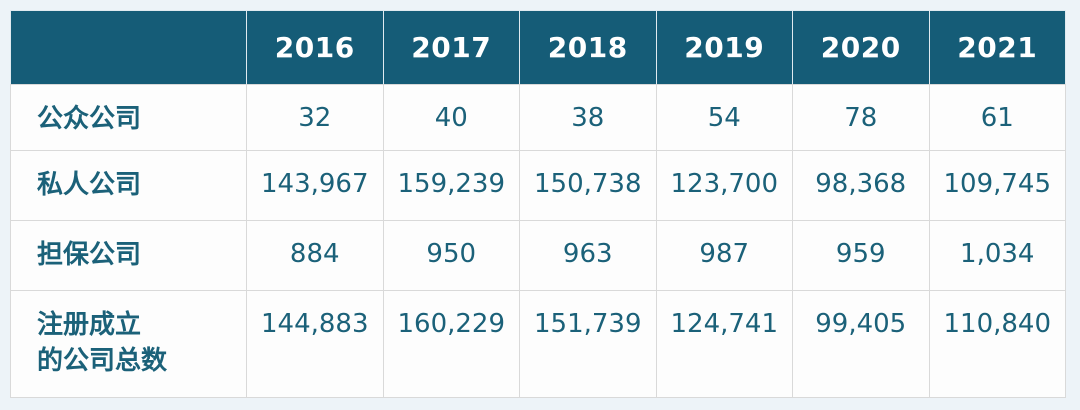 This screenshot has width=1080, height=410. I want to click on value-cell: 110,840, so click(997, 344).